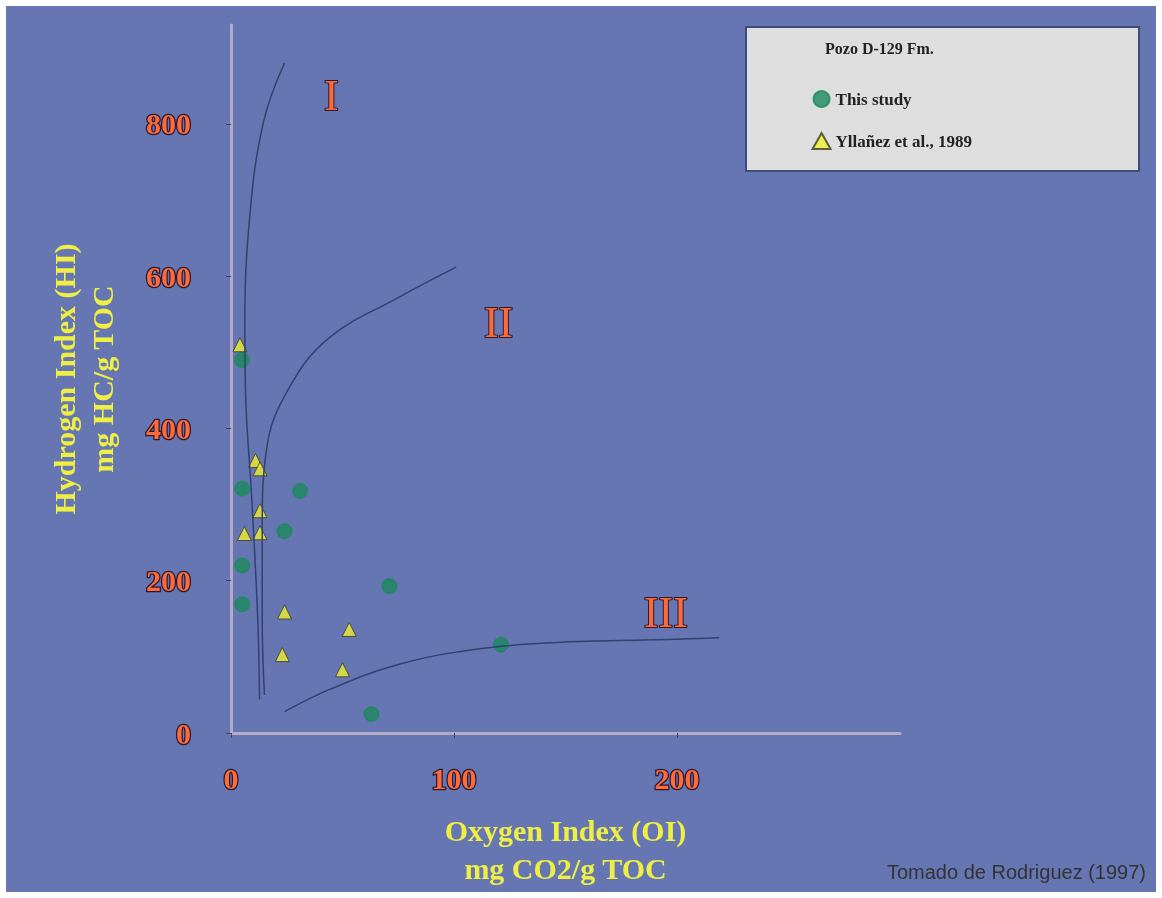  I want to click on x-tick-label: 200, so click(677, 778).